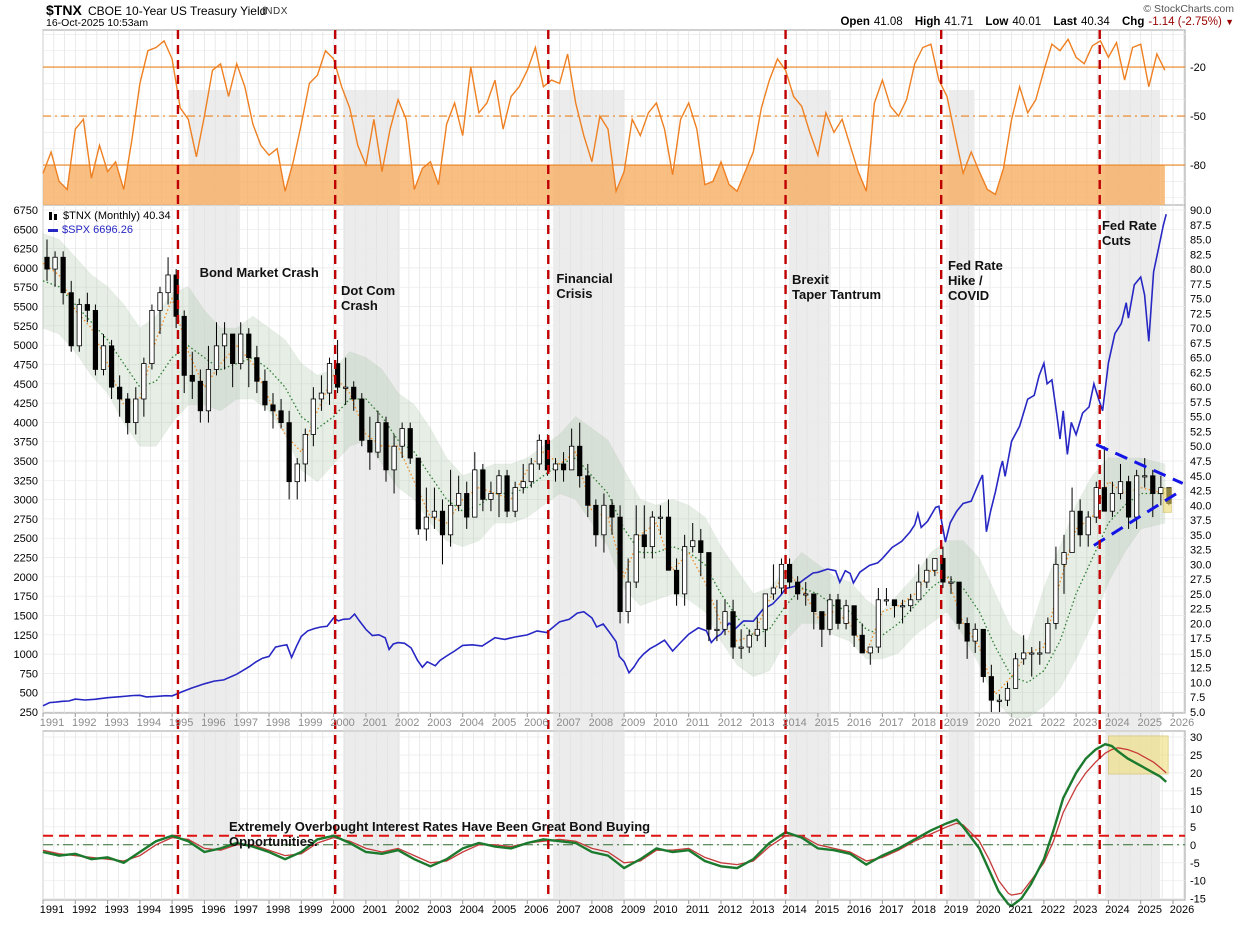 Image resolution: width=1240 pixels, height=928 pixels. Describe the element at coordinates (1200, 565) in the screenshot. I see `axis-label: 30.0` at that location.